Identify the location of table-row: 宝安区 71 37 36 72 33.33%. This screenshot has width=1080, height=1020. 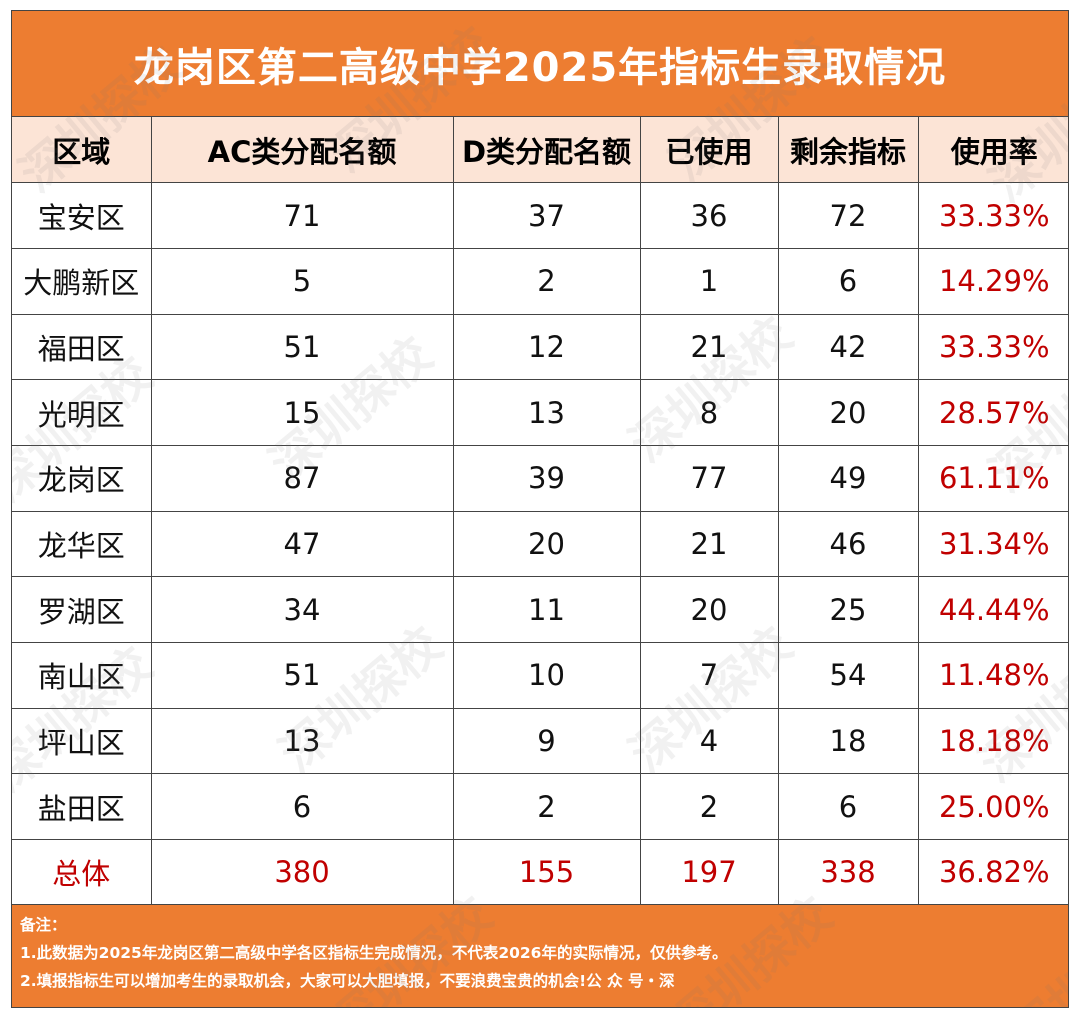
(540, 215).